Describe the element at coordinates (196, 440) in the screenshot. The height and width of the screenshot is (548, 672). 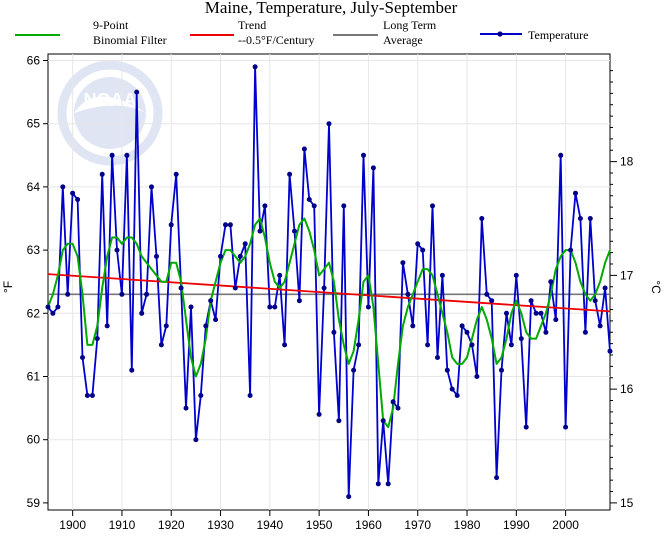
I see `temperature-point-1925` at that location.